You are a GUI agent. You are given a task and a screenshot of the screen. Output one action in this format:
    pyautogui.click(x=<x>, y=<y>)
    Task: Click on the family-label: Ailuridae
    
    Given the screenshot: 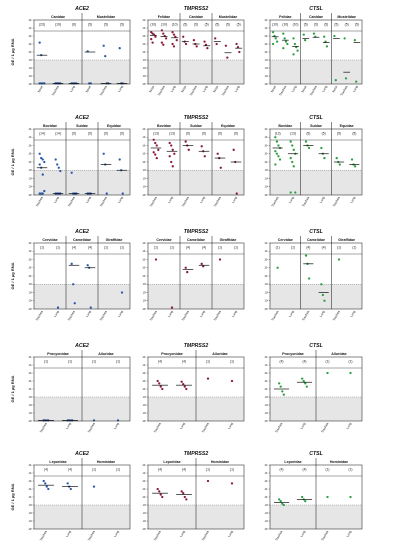 What is the action you would take?
    pyautogui.click(x=219, y=354)
    